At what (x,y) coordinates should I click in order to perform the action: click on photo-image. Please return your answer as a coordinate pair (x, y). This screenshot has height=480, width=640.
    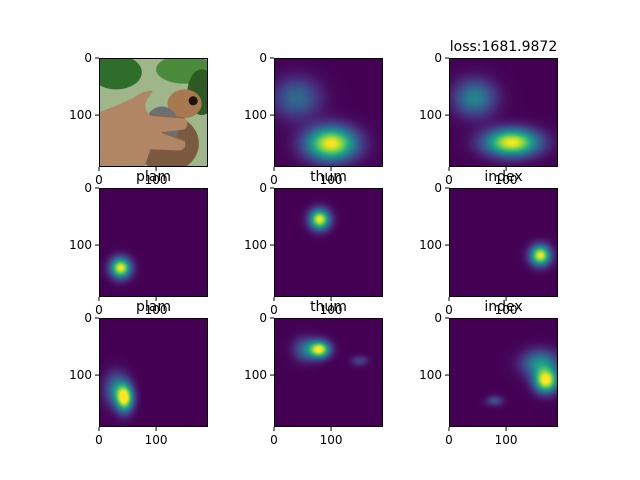
    Looking at the image, I should click on (153, 113).